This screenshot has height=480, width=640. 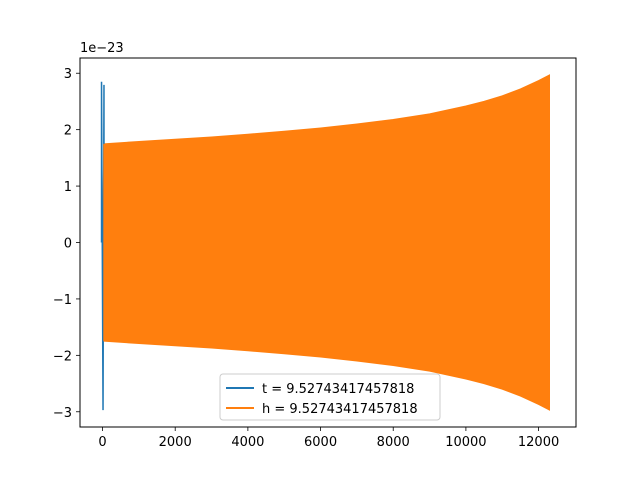 What do you see at coordinates (320, 442) in the screenshot?
I see `x-tick-label: 6000` at bounding box center [320, 442].